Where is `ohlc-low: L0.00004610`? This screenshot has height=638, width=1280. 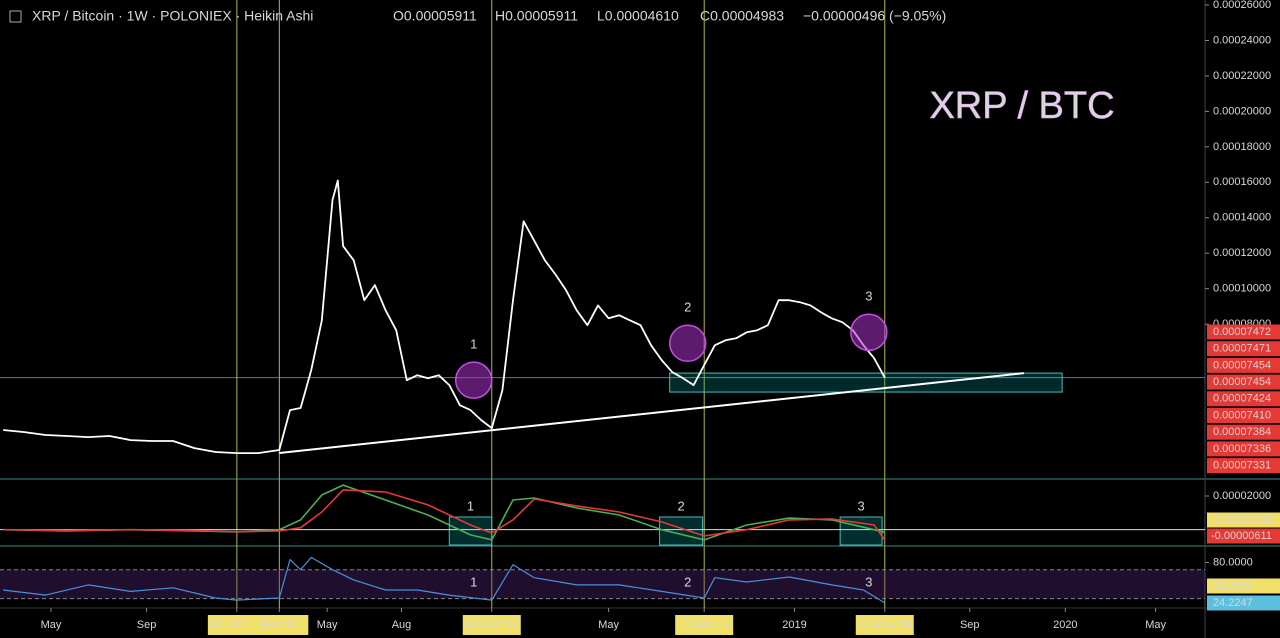
ohlc-low: L0.00004610 is located at coordinates (638, 16).